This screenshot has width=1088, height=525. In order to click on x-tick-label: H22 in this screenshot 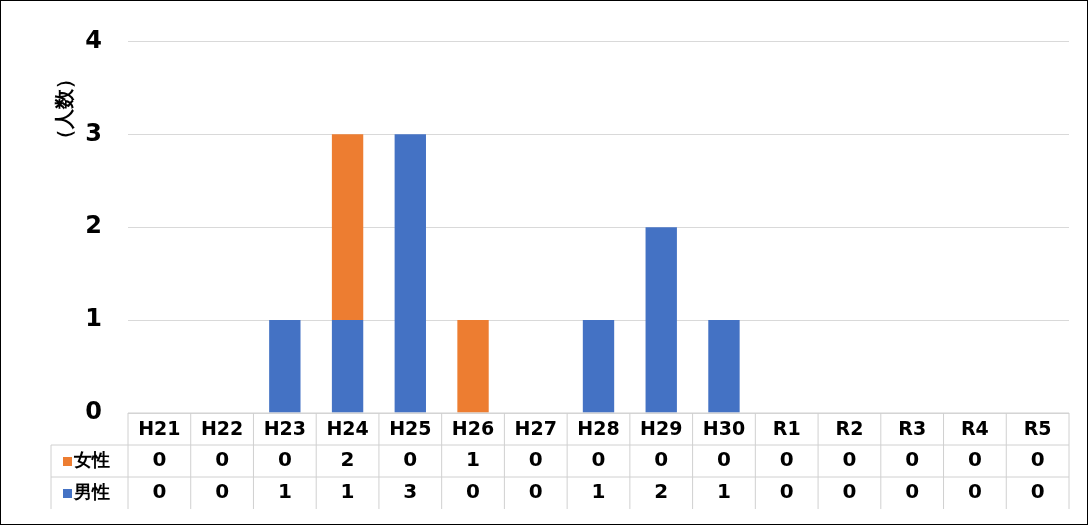, I will do `click(222, 428)`.